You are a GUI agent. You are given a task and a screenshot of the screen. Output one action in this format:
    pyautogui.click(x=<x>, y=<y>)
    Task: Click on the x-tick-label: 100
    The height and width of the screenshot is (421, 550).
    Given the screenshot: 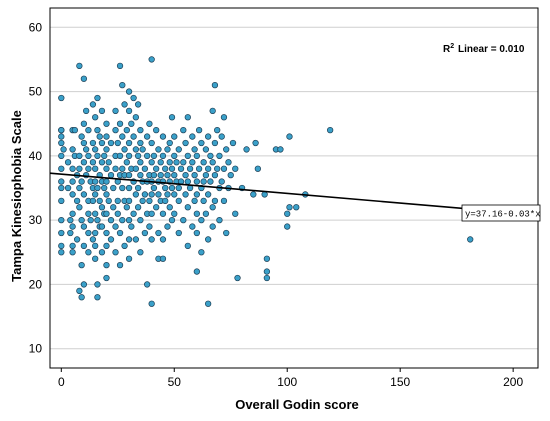 What is the action you would take?
    pyautogui.click(x=287, y=382)
    